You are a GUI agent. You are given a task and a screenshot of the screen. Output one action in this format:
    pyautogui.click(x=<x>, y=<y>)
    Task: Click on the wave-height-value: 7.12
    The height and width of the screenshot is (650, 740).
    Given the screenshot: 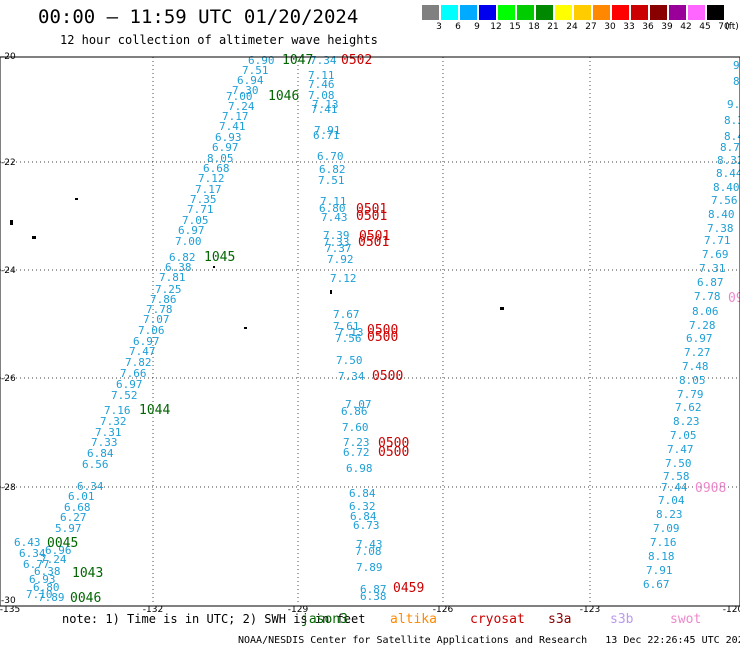 What is the action you would take?
    pyautogui.click(x=211, y=178)
    